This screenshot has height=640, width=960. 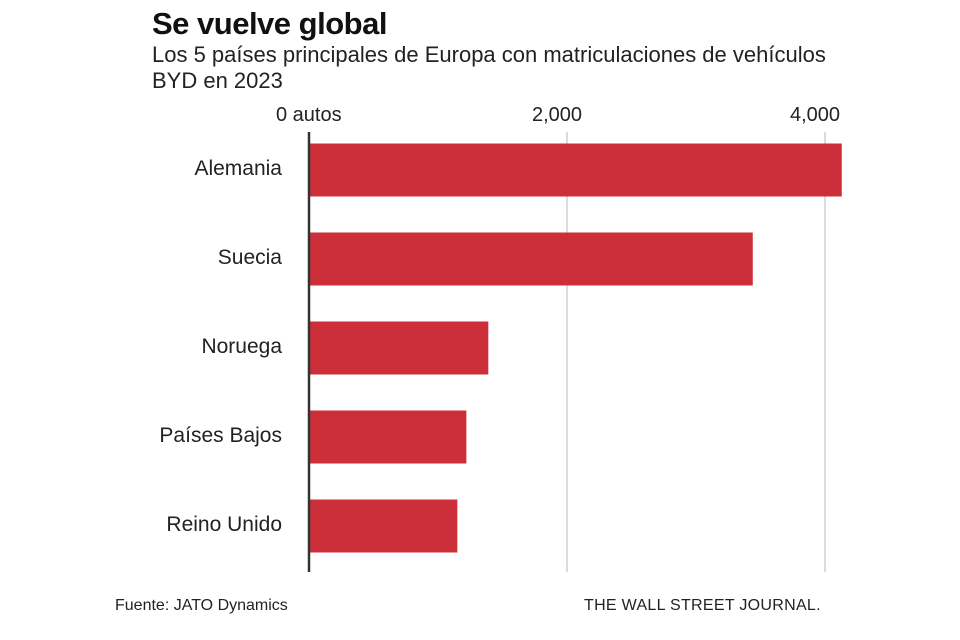 What do you see at coordinates (220, 435) in the screenshot?
I see `category-label: Países Bajos` at bounding box center [220, 435].